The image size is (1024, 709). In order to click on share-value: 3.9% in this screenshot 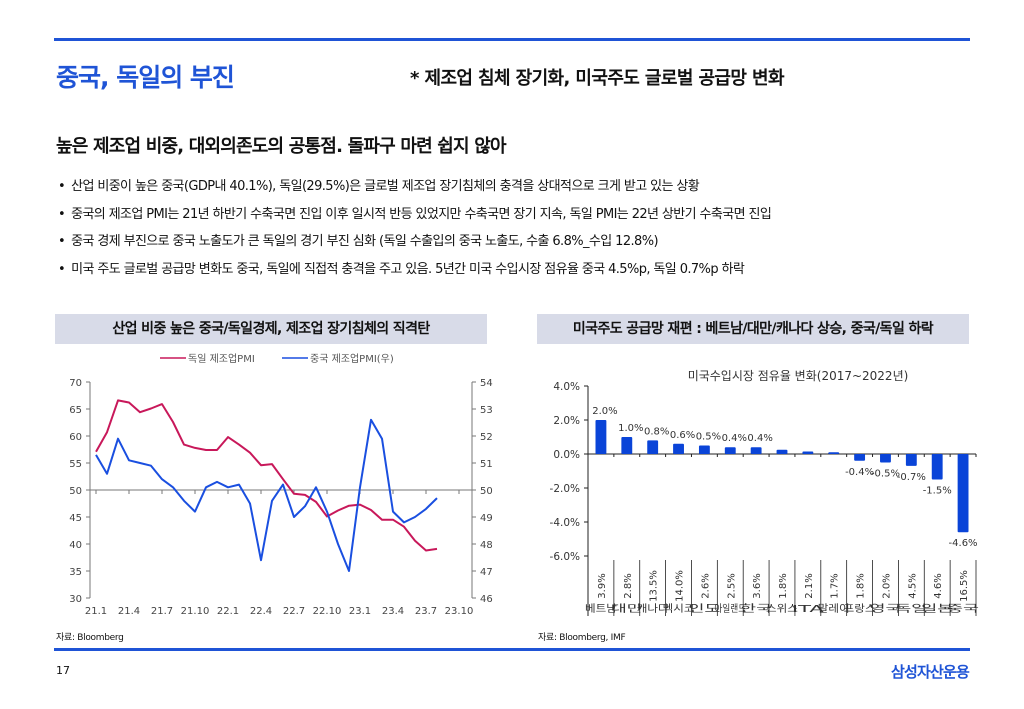, I will do `click(602, 585)`.